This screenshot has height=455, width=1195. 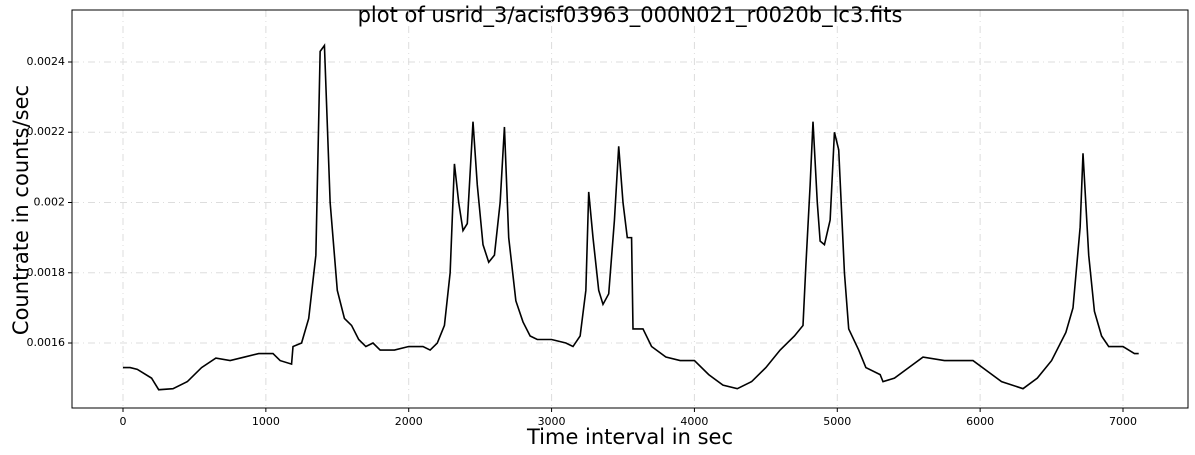 What do you see at coordinates (1123, 421) in the screenshot?
I see `x-tick-label: 7000` at bounding box center [1123, 421].